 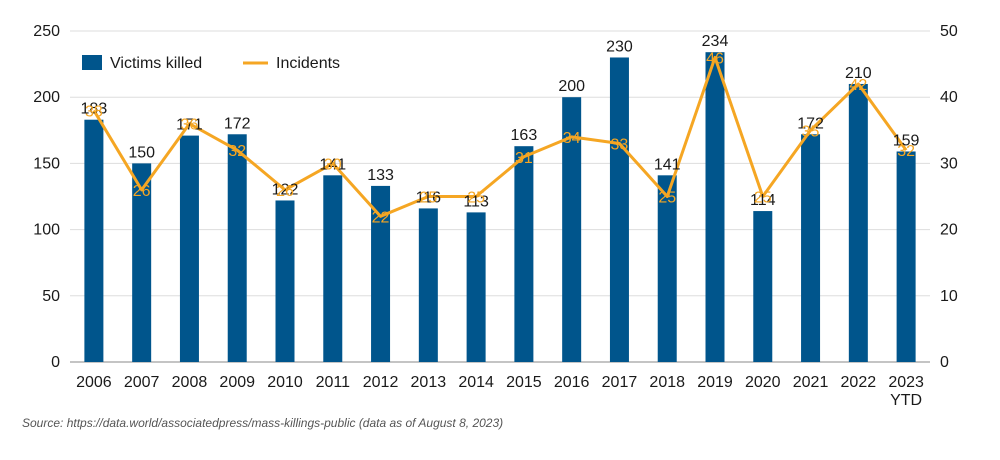 I want to click on legend: Victims killed Incidents, so click(x=211, y=63).